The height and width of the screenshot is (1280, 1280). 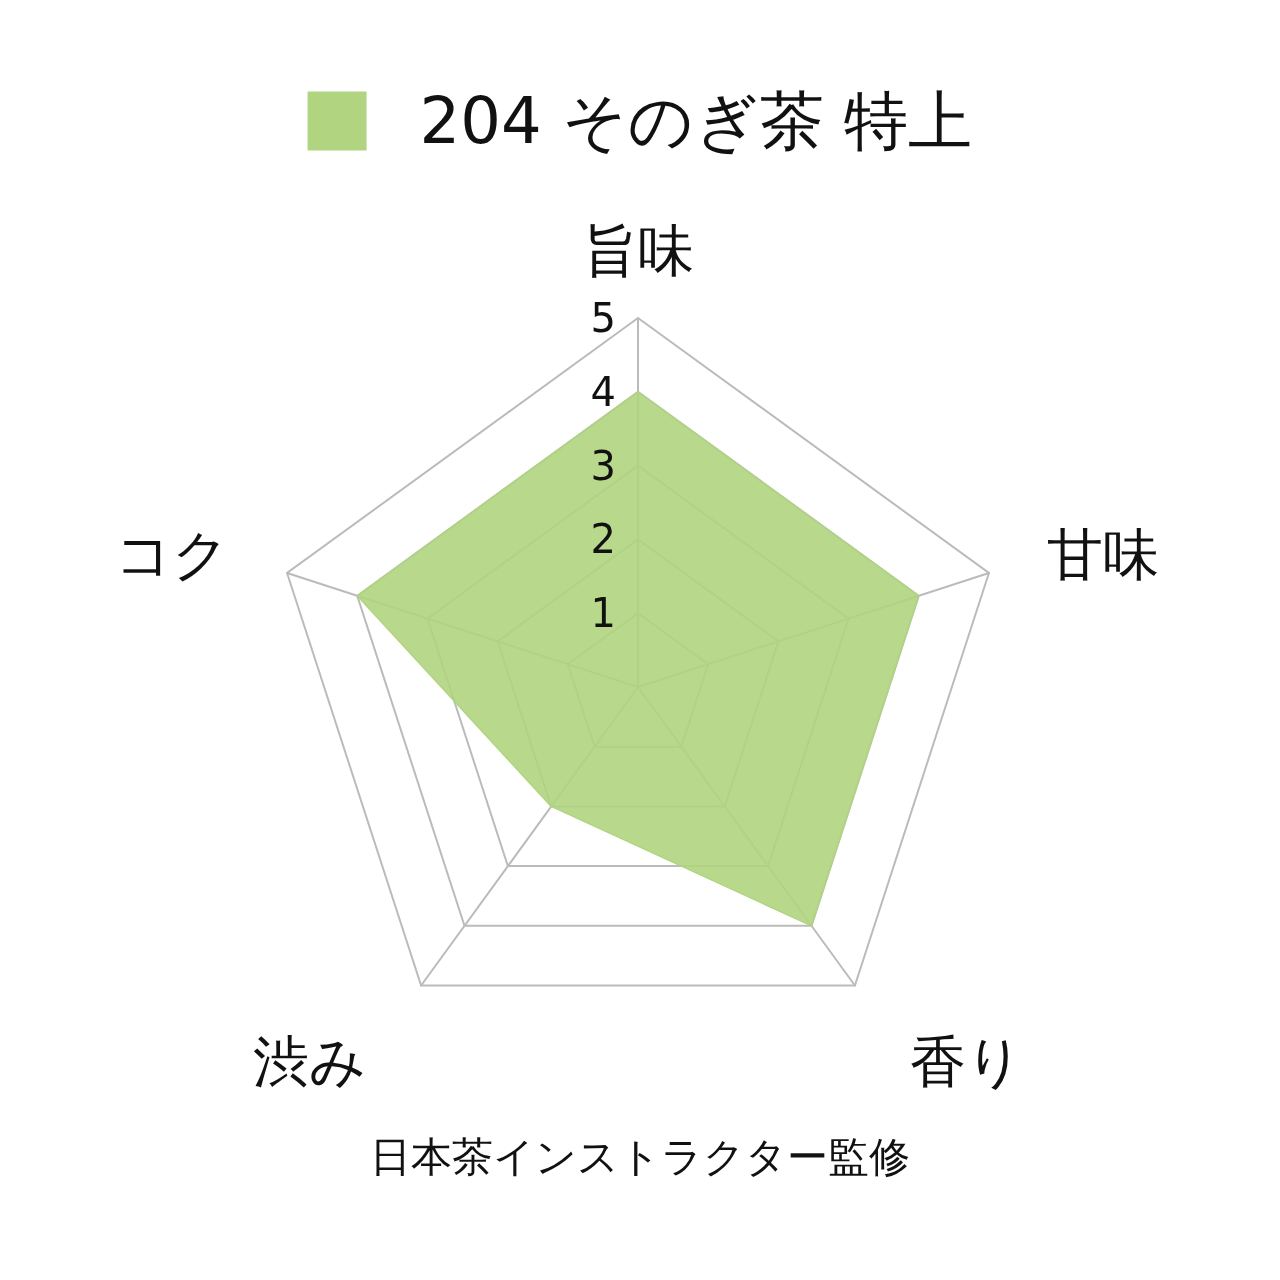 I want to click on spoke-label: 香り, so click(x=967, y=1062).